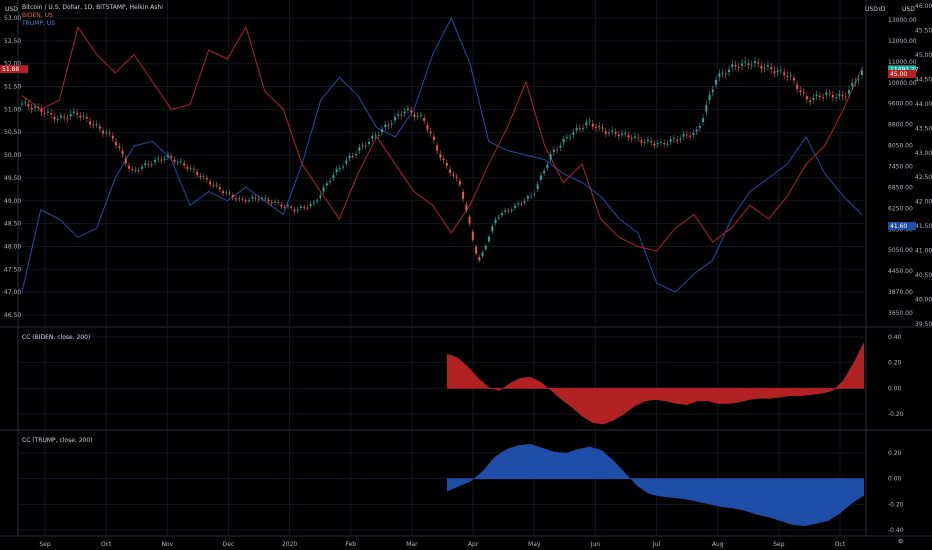 The width and height of the screenshot is (932, 550). Describe the element at coordinates (923, 324) in the screenshot. I see `y-right-pct-tick: 39.50` at that location.